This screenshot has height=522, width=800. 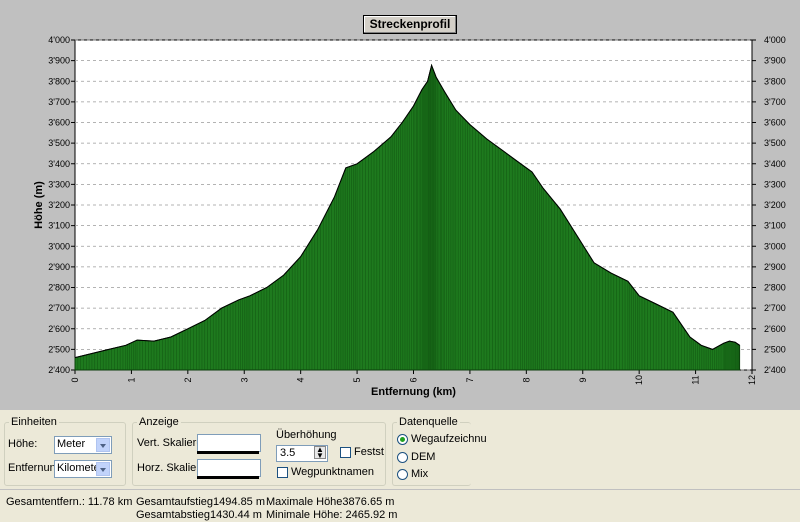 I want to click on y-tick-label-right: 3'200, so click(x=775, y=205).